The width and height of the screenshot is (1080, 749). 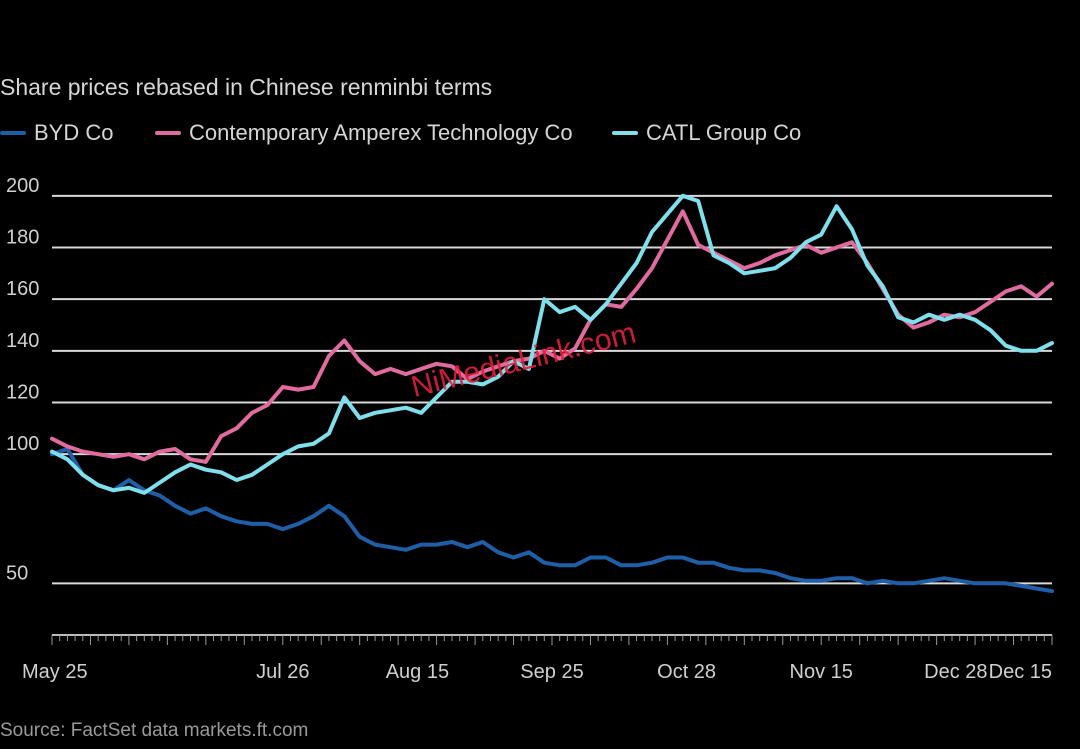 What do you see at coordinates (22, 341) in the screenshot?
I see `y-tick-label: 140` at bounding box center [22, 341].